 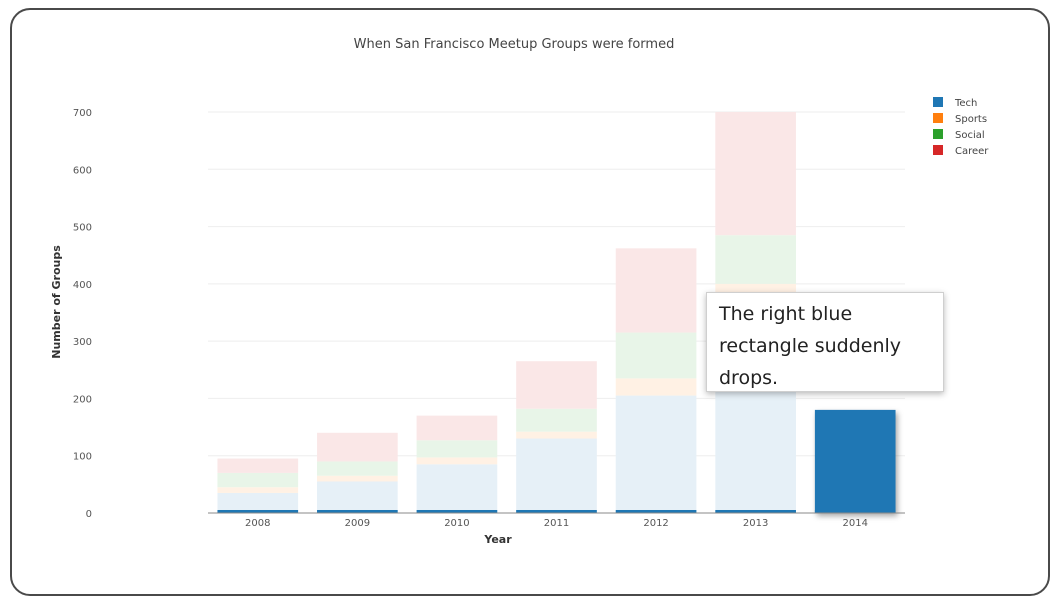 What do you see at coordinates (965, 103) in the screenshot?
I see `legend-label-tech: Tech` at bounding box center [965, 103].